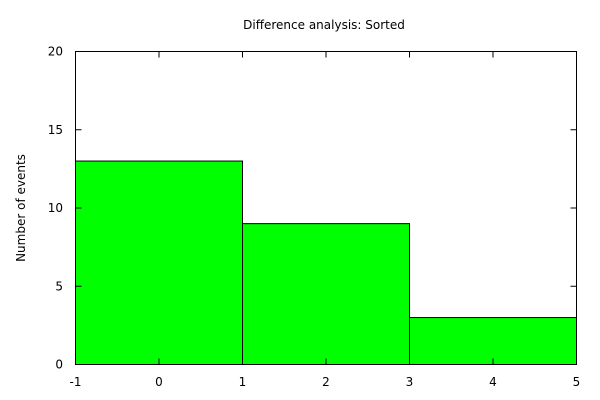 The height and width of the screenshot is (400, 600). I want to click on x-tick-label-2: 1, so click(243, 382).